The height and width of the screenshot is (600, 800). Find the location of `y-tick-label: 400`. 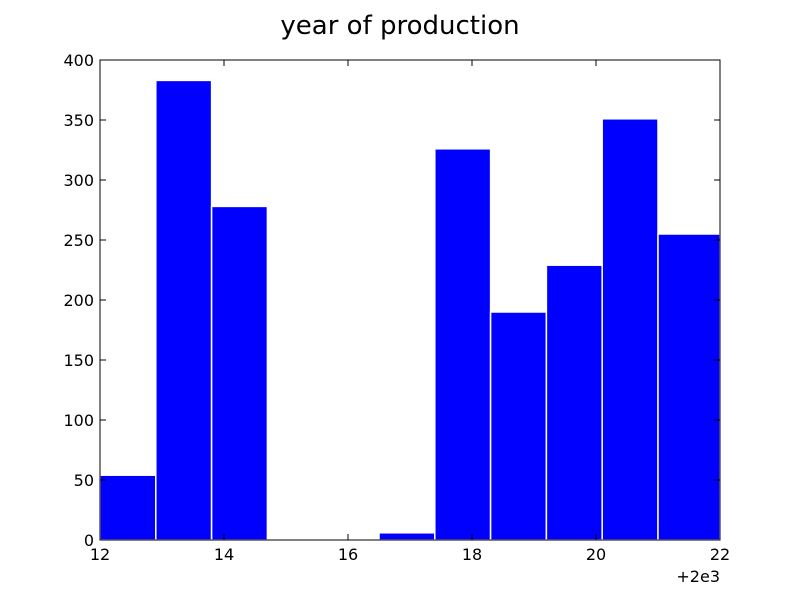

y-tick-label: 400 is located at coordinates (78, 60).